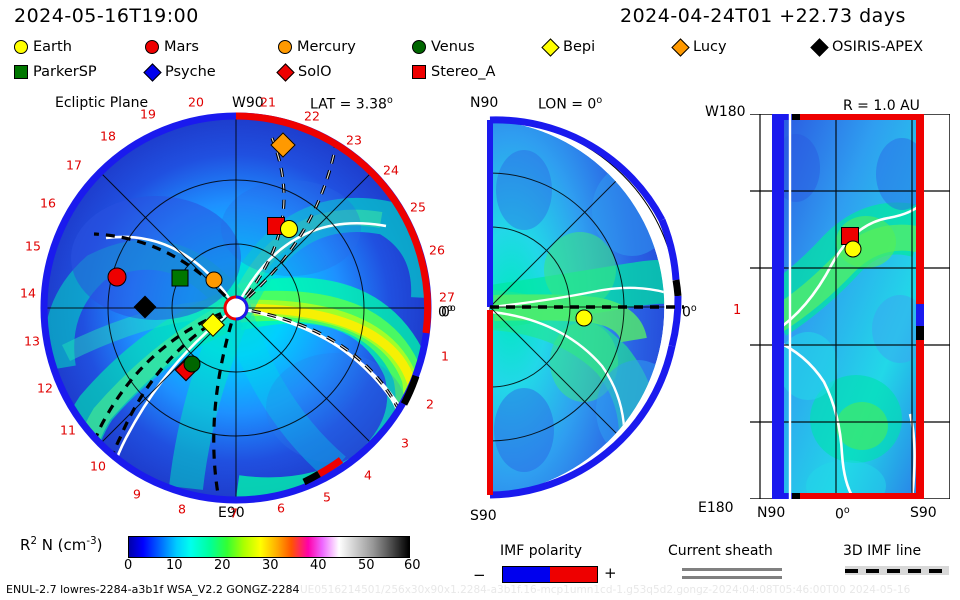 The image size is (960, 600). What do you see at coordinates (453, 47) in the screenshot?
I see `legend-label-venus: Venus` at bounding box center [453, 47].